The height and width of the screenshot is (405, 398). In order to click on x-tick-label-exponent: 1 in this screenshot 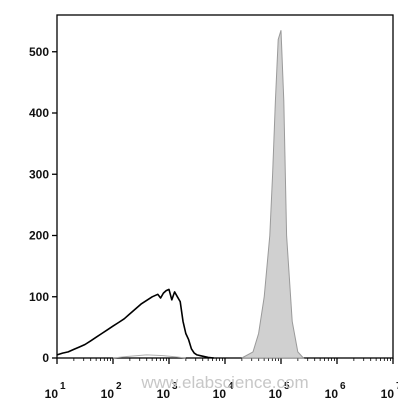, I will do `click(63, 386)`.